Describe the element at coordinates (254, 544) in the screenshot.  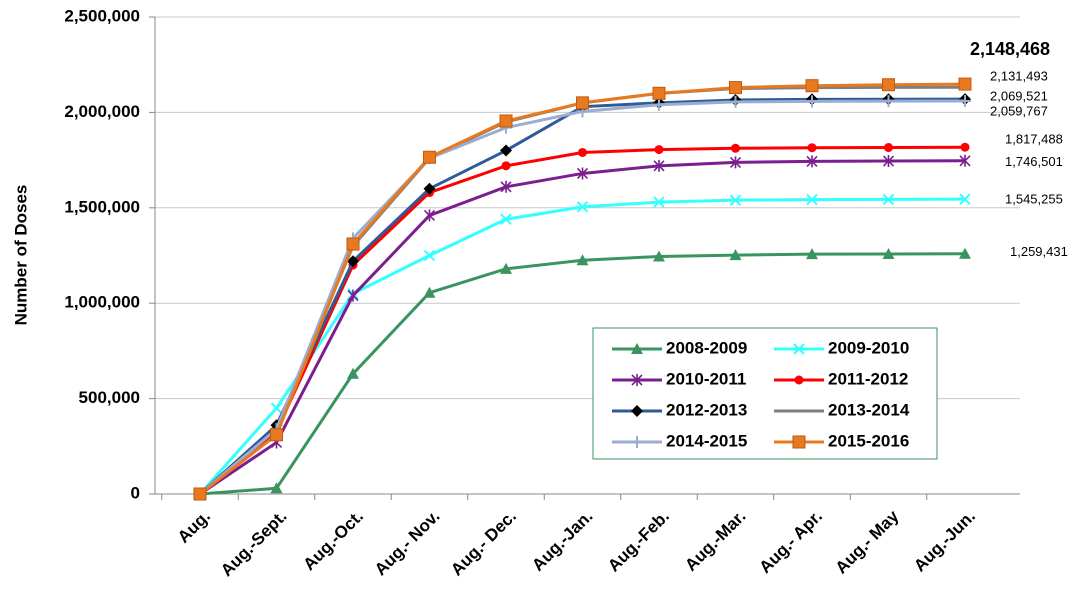
I see `x-tick-label: Aug.-Sept.` at that location.